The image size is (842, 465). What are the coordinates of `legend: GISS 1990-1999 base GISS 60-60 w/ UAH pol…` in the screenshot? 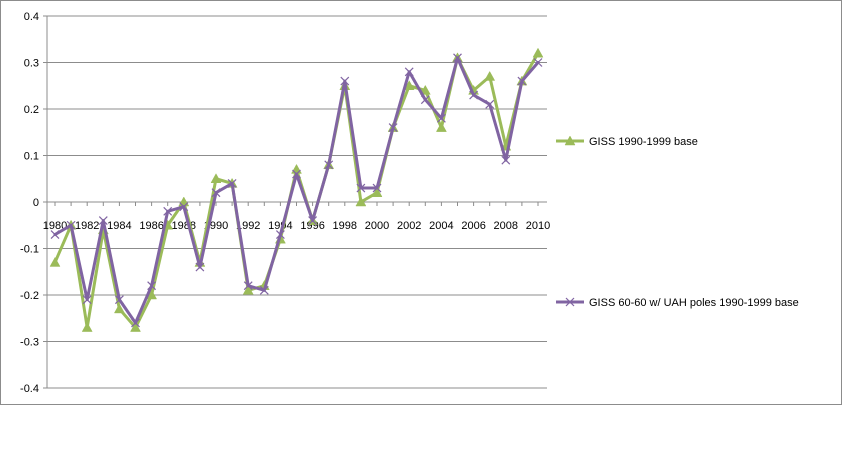 It's located at (677, 222).